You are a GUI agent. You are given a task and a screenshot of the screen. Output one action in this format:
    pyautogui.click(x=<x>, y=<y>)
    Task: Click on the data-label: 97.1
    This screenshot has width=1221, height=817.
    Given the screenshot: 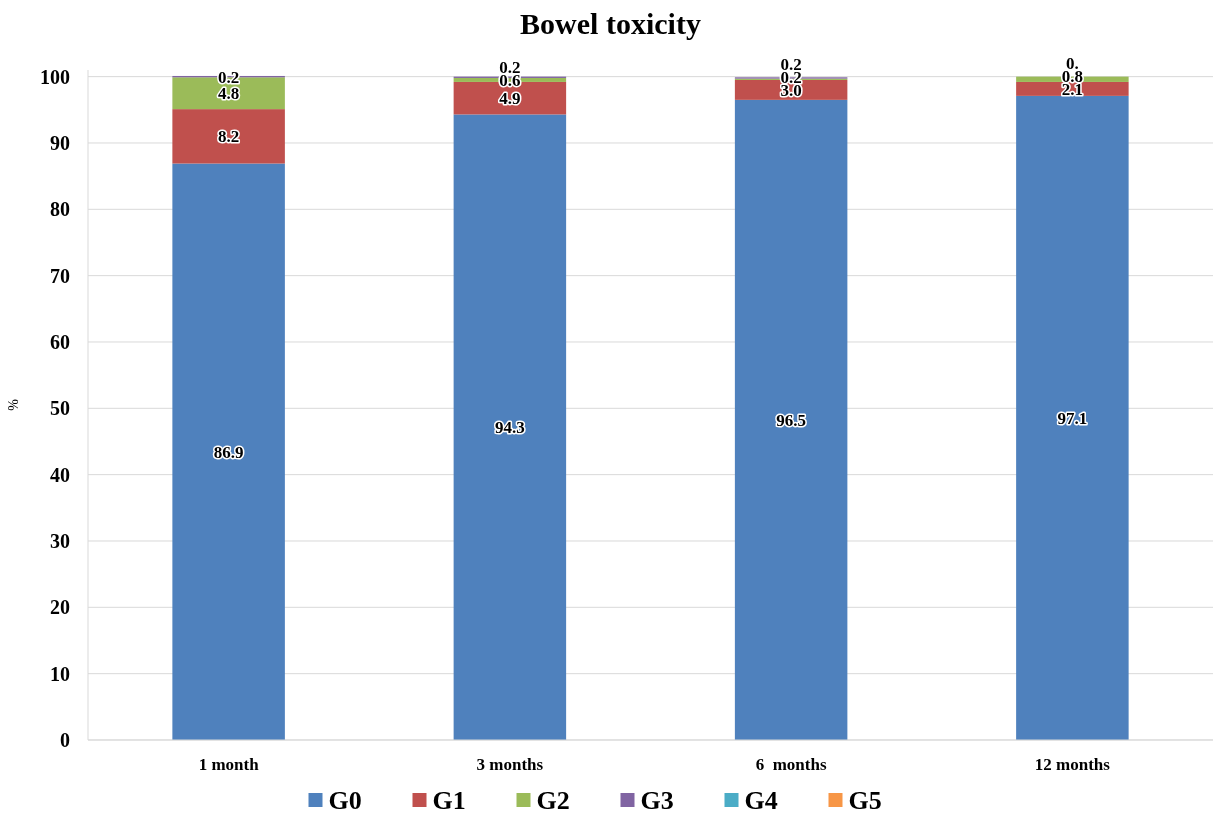 What is the action you would take?
    pyautogui.click(x=1072, y=418)
    